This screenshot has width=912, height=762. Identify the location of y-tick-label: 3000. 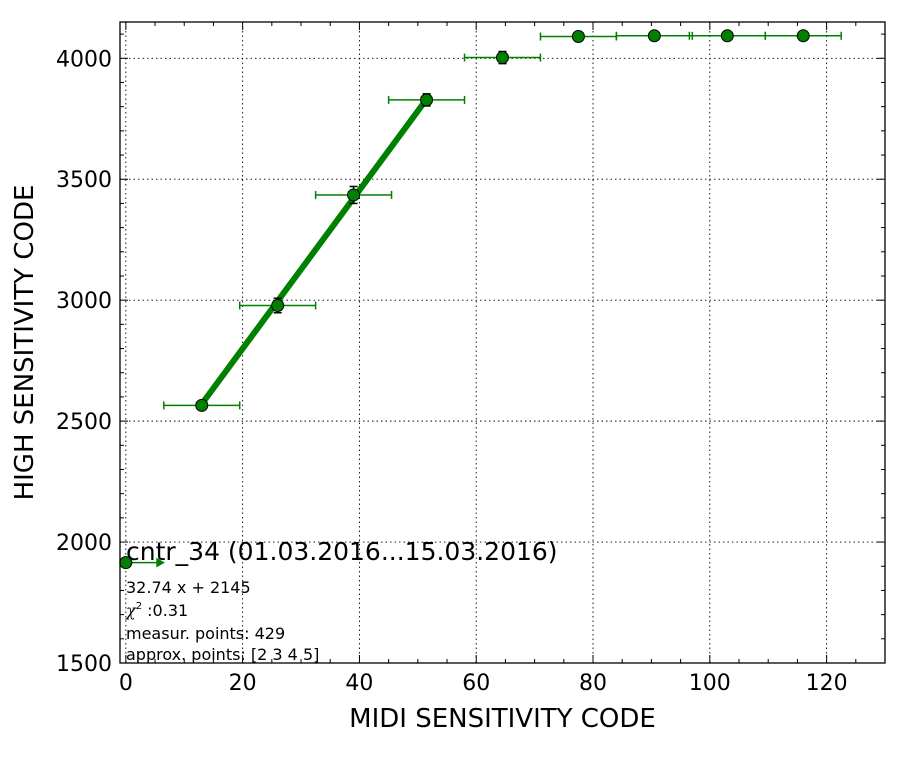
(84, 301).